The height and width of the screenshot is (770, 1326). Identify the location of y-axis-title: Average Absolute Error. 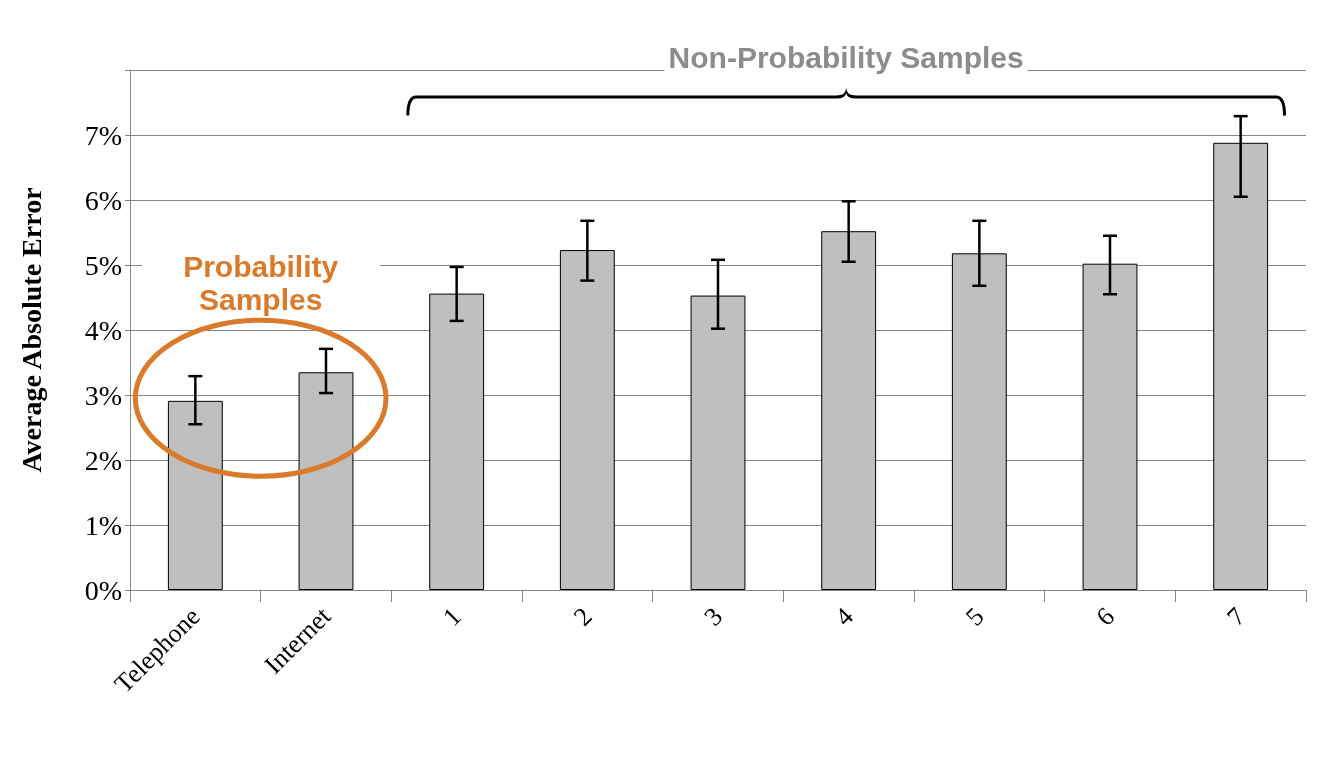
(31, 330).